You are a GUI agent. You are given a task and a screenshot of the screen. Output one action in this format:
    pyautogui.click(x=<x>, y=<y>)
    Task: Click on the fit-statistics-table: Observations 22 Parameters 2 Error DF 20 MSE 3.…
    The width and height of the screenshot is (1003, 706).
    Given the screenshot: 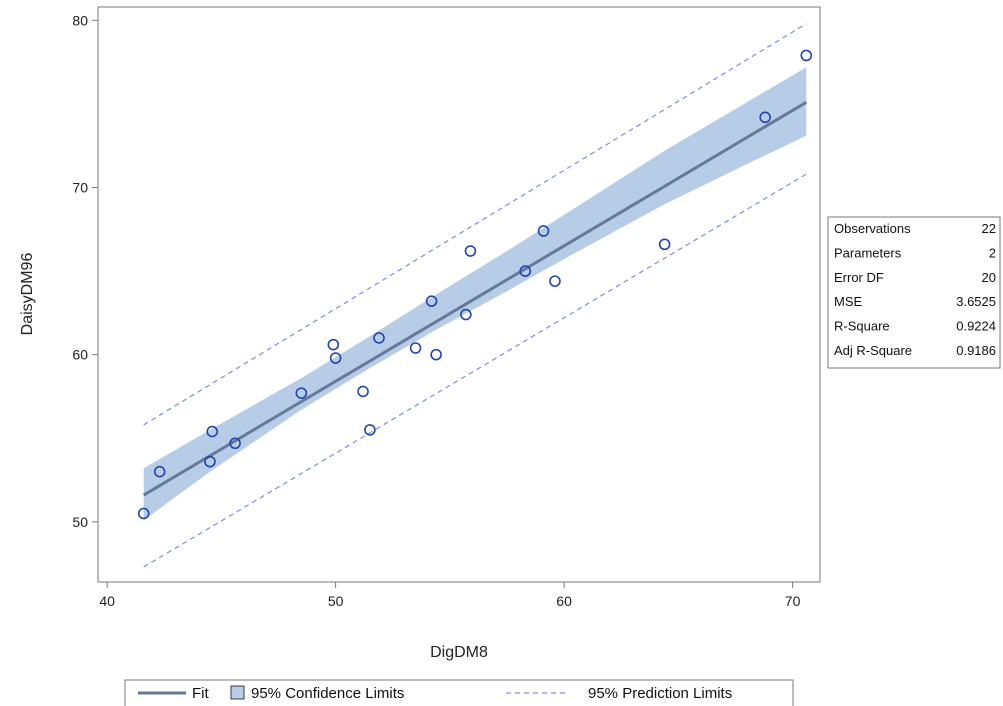 What is the action you would take?
    pyautogui.click(x=914, y=292)
    